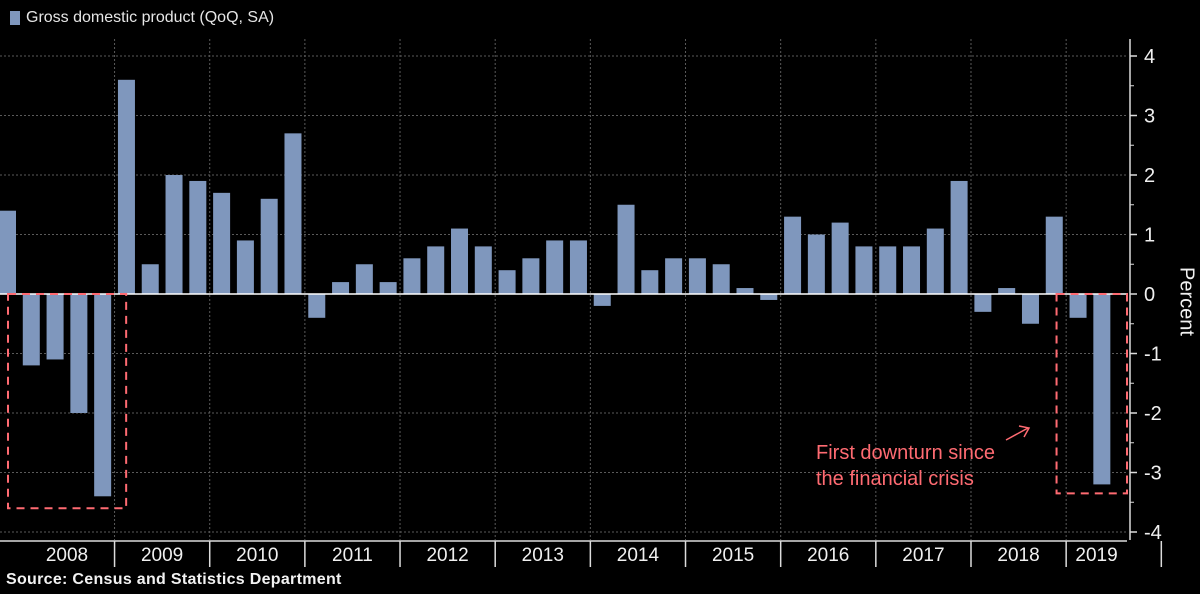 The height and width of the screenshot is (594, 1200). I want to click on y-axis: 4 3 2 1 0 -1 -2 -3 -4, so click(1145, 291).